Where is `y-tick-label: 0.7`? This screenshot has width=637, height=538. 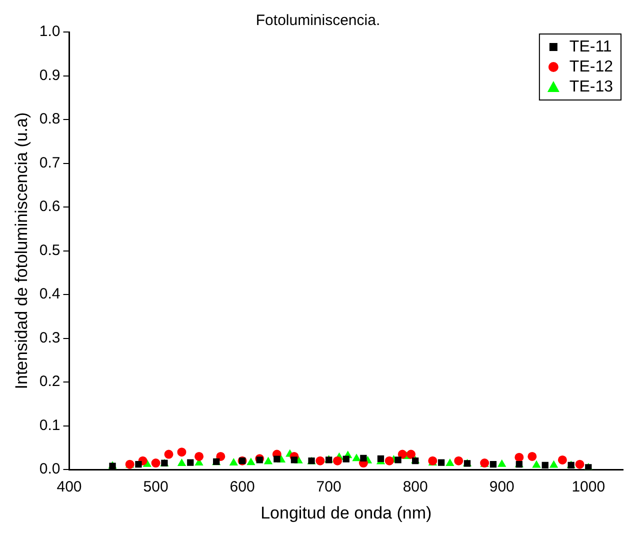
y-tick-label: 0.7 is located at coordinates (49, 163).